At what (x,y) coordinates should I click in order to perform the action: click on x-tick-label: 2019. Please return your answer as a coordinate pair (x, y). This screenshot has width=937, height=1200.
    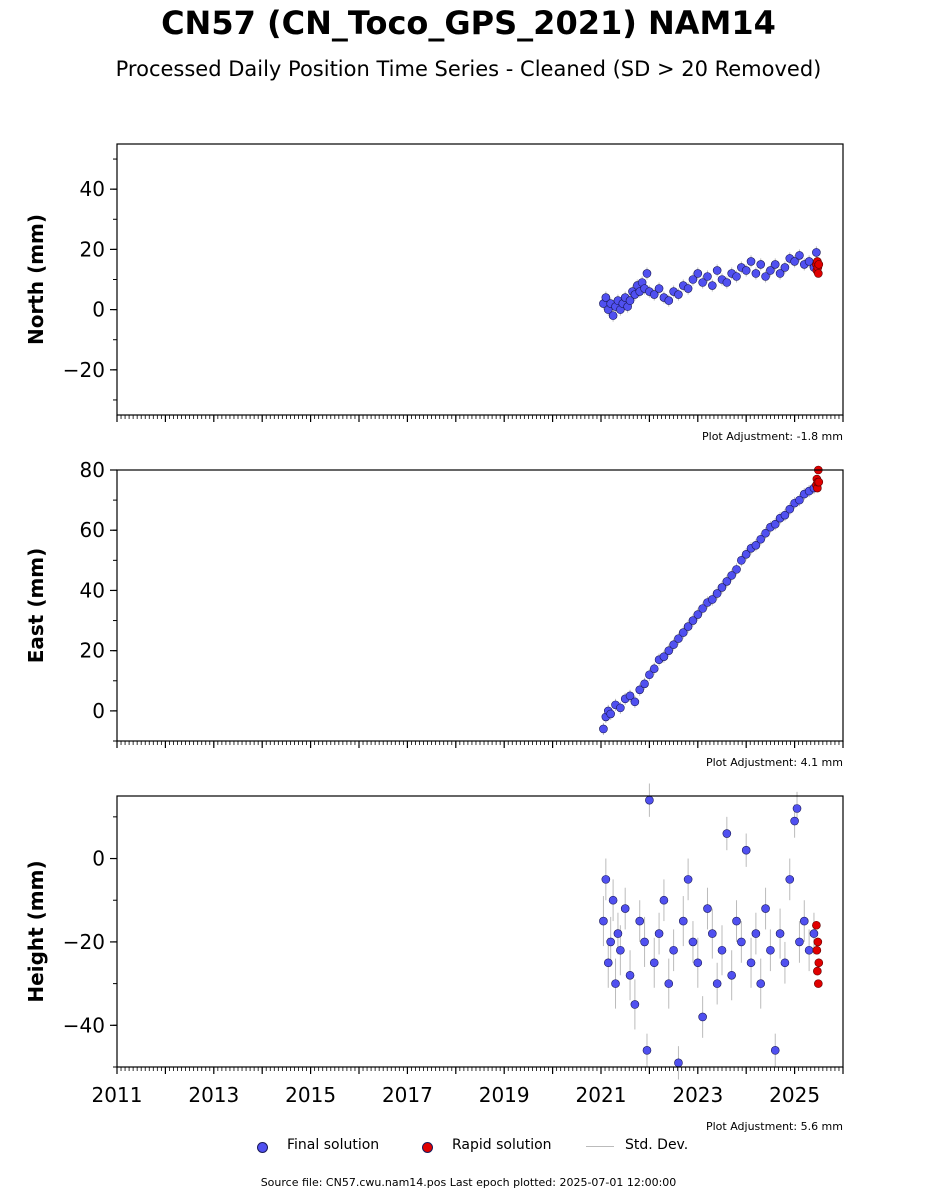
    Looking at the image, I should click on (504, 1095).